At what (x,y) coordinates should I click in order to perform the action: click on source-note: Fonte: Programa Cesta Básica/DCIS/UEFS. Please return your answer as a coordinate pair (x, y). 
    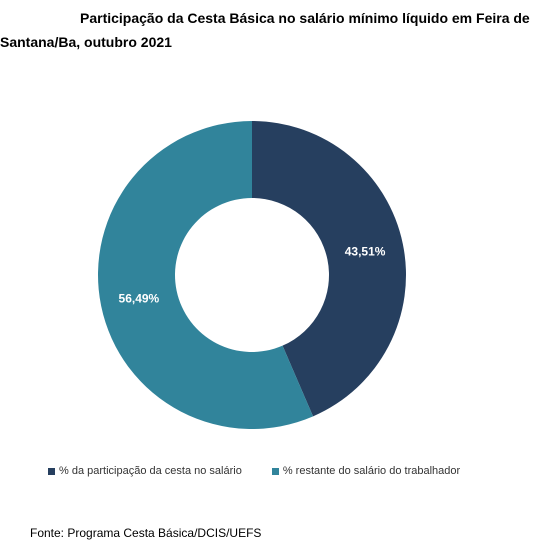
    Looking at the image, I should click on (146, 533).